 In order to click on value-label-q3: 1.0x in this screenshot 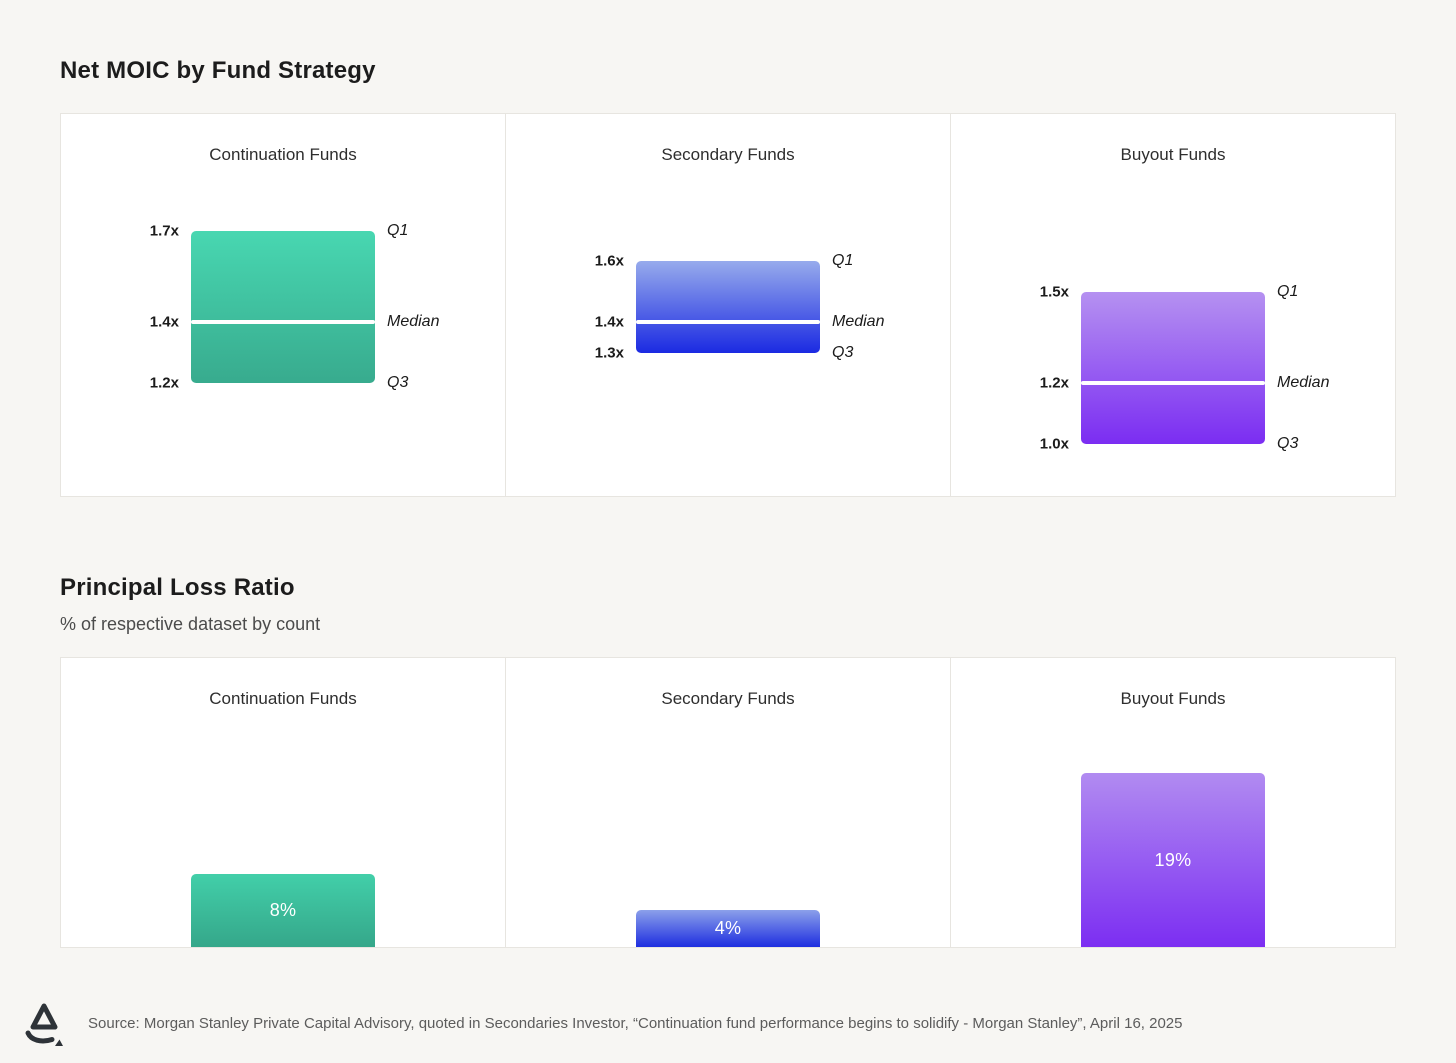, I will do `click(1054, 444)`.